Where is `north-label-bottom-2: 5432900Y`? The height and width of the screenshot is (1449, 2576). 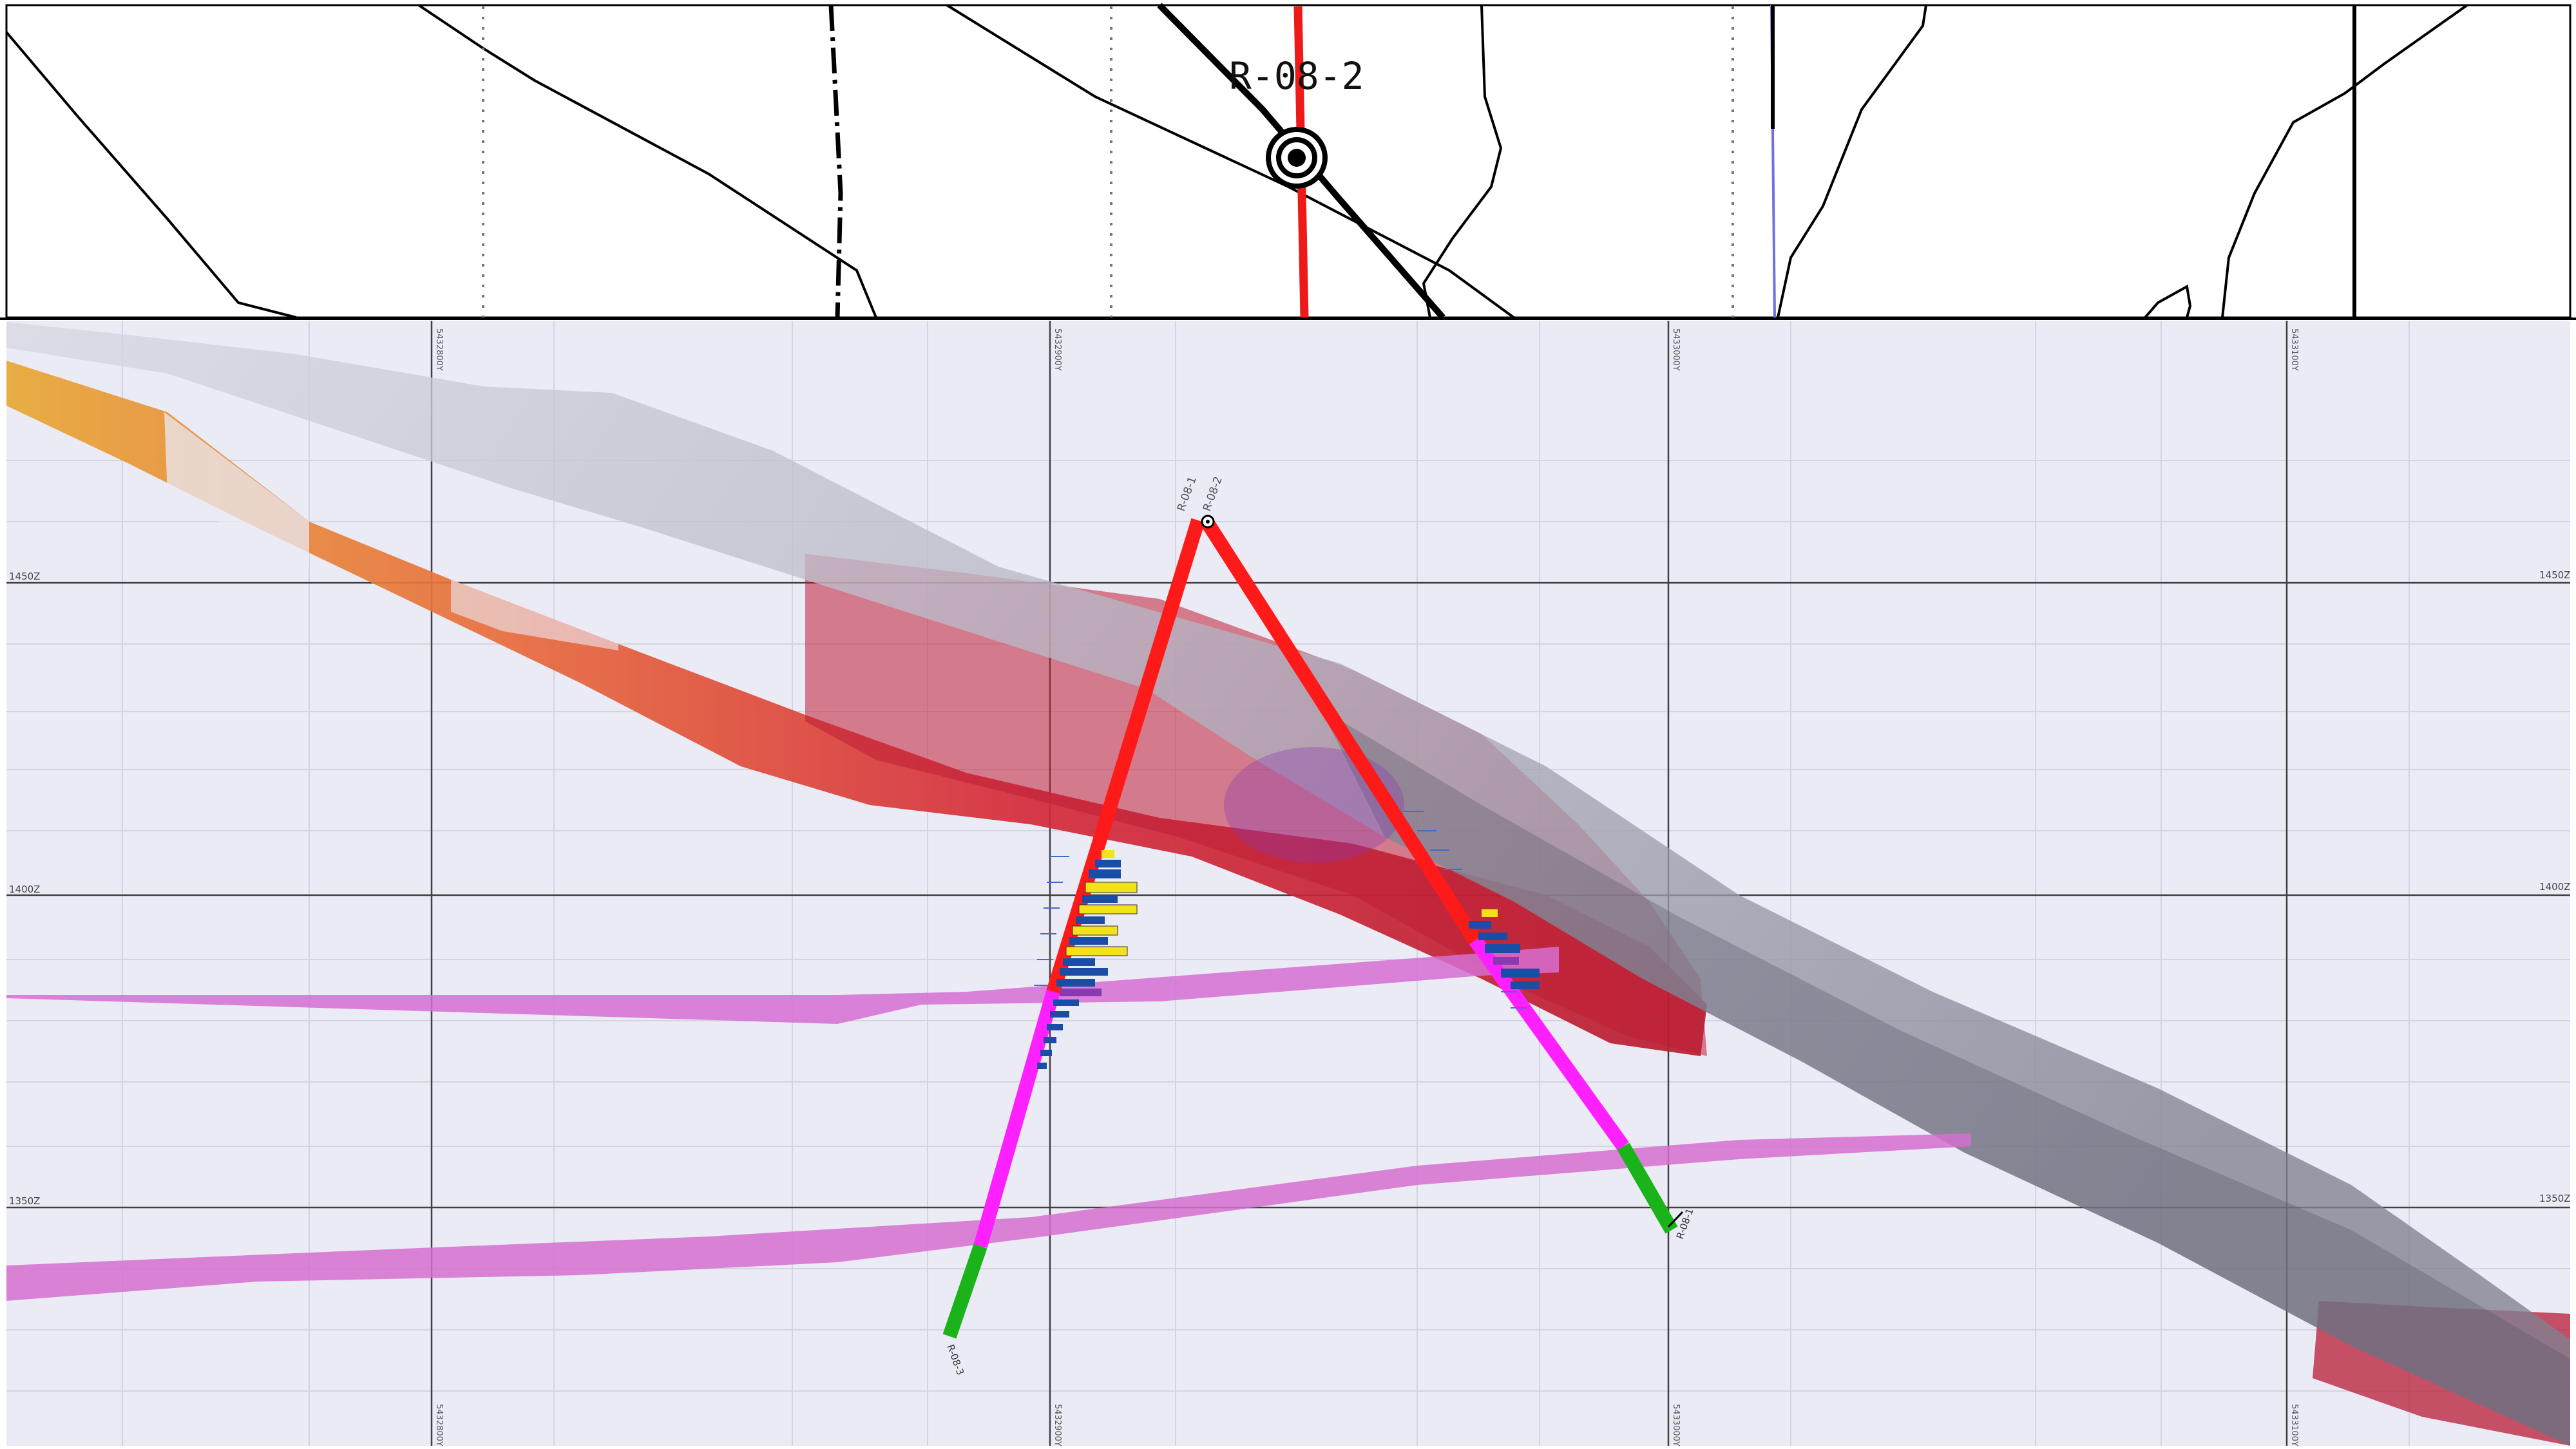 north-label-bottom-2: 5432900Y is located at coordinates (1057, 1425).